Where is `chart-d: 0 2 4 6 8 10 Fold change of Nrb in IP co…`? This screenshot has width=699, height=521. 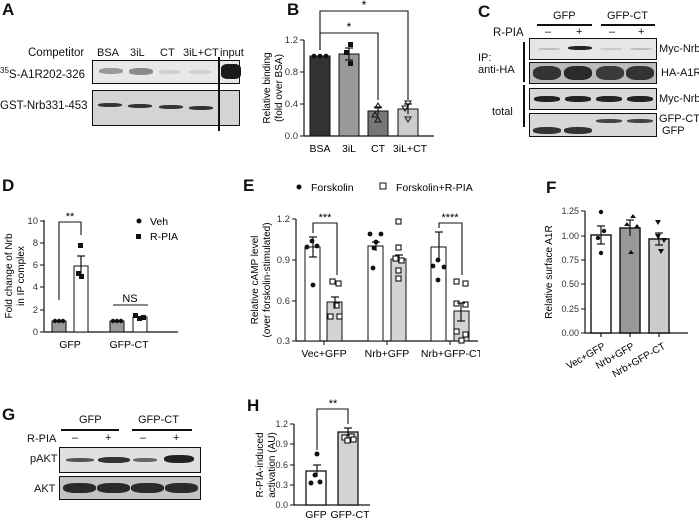 chart-d: 0 2 4 6 8 10 Fold change of Nrb in IP co… is located at coordinates (91, 281).